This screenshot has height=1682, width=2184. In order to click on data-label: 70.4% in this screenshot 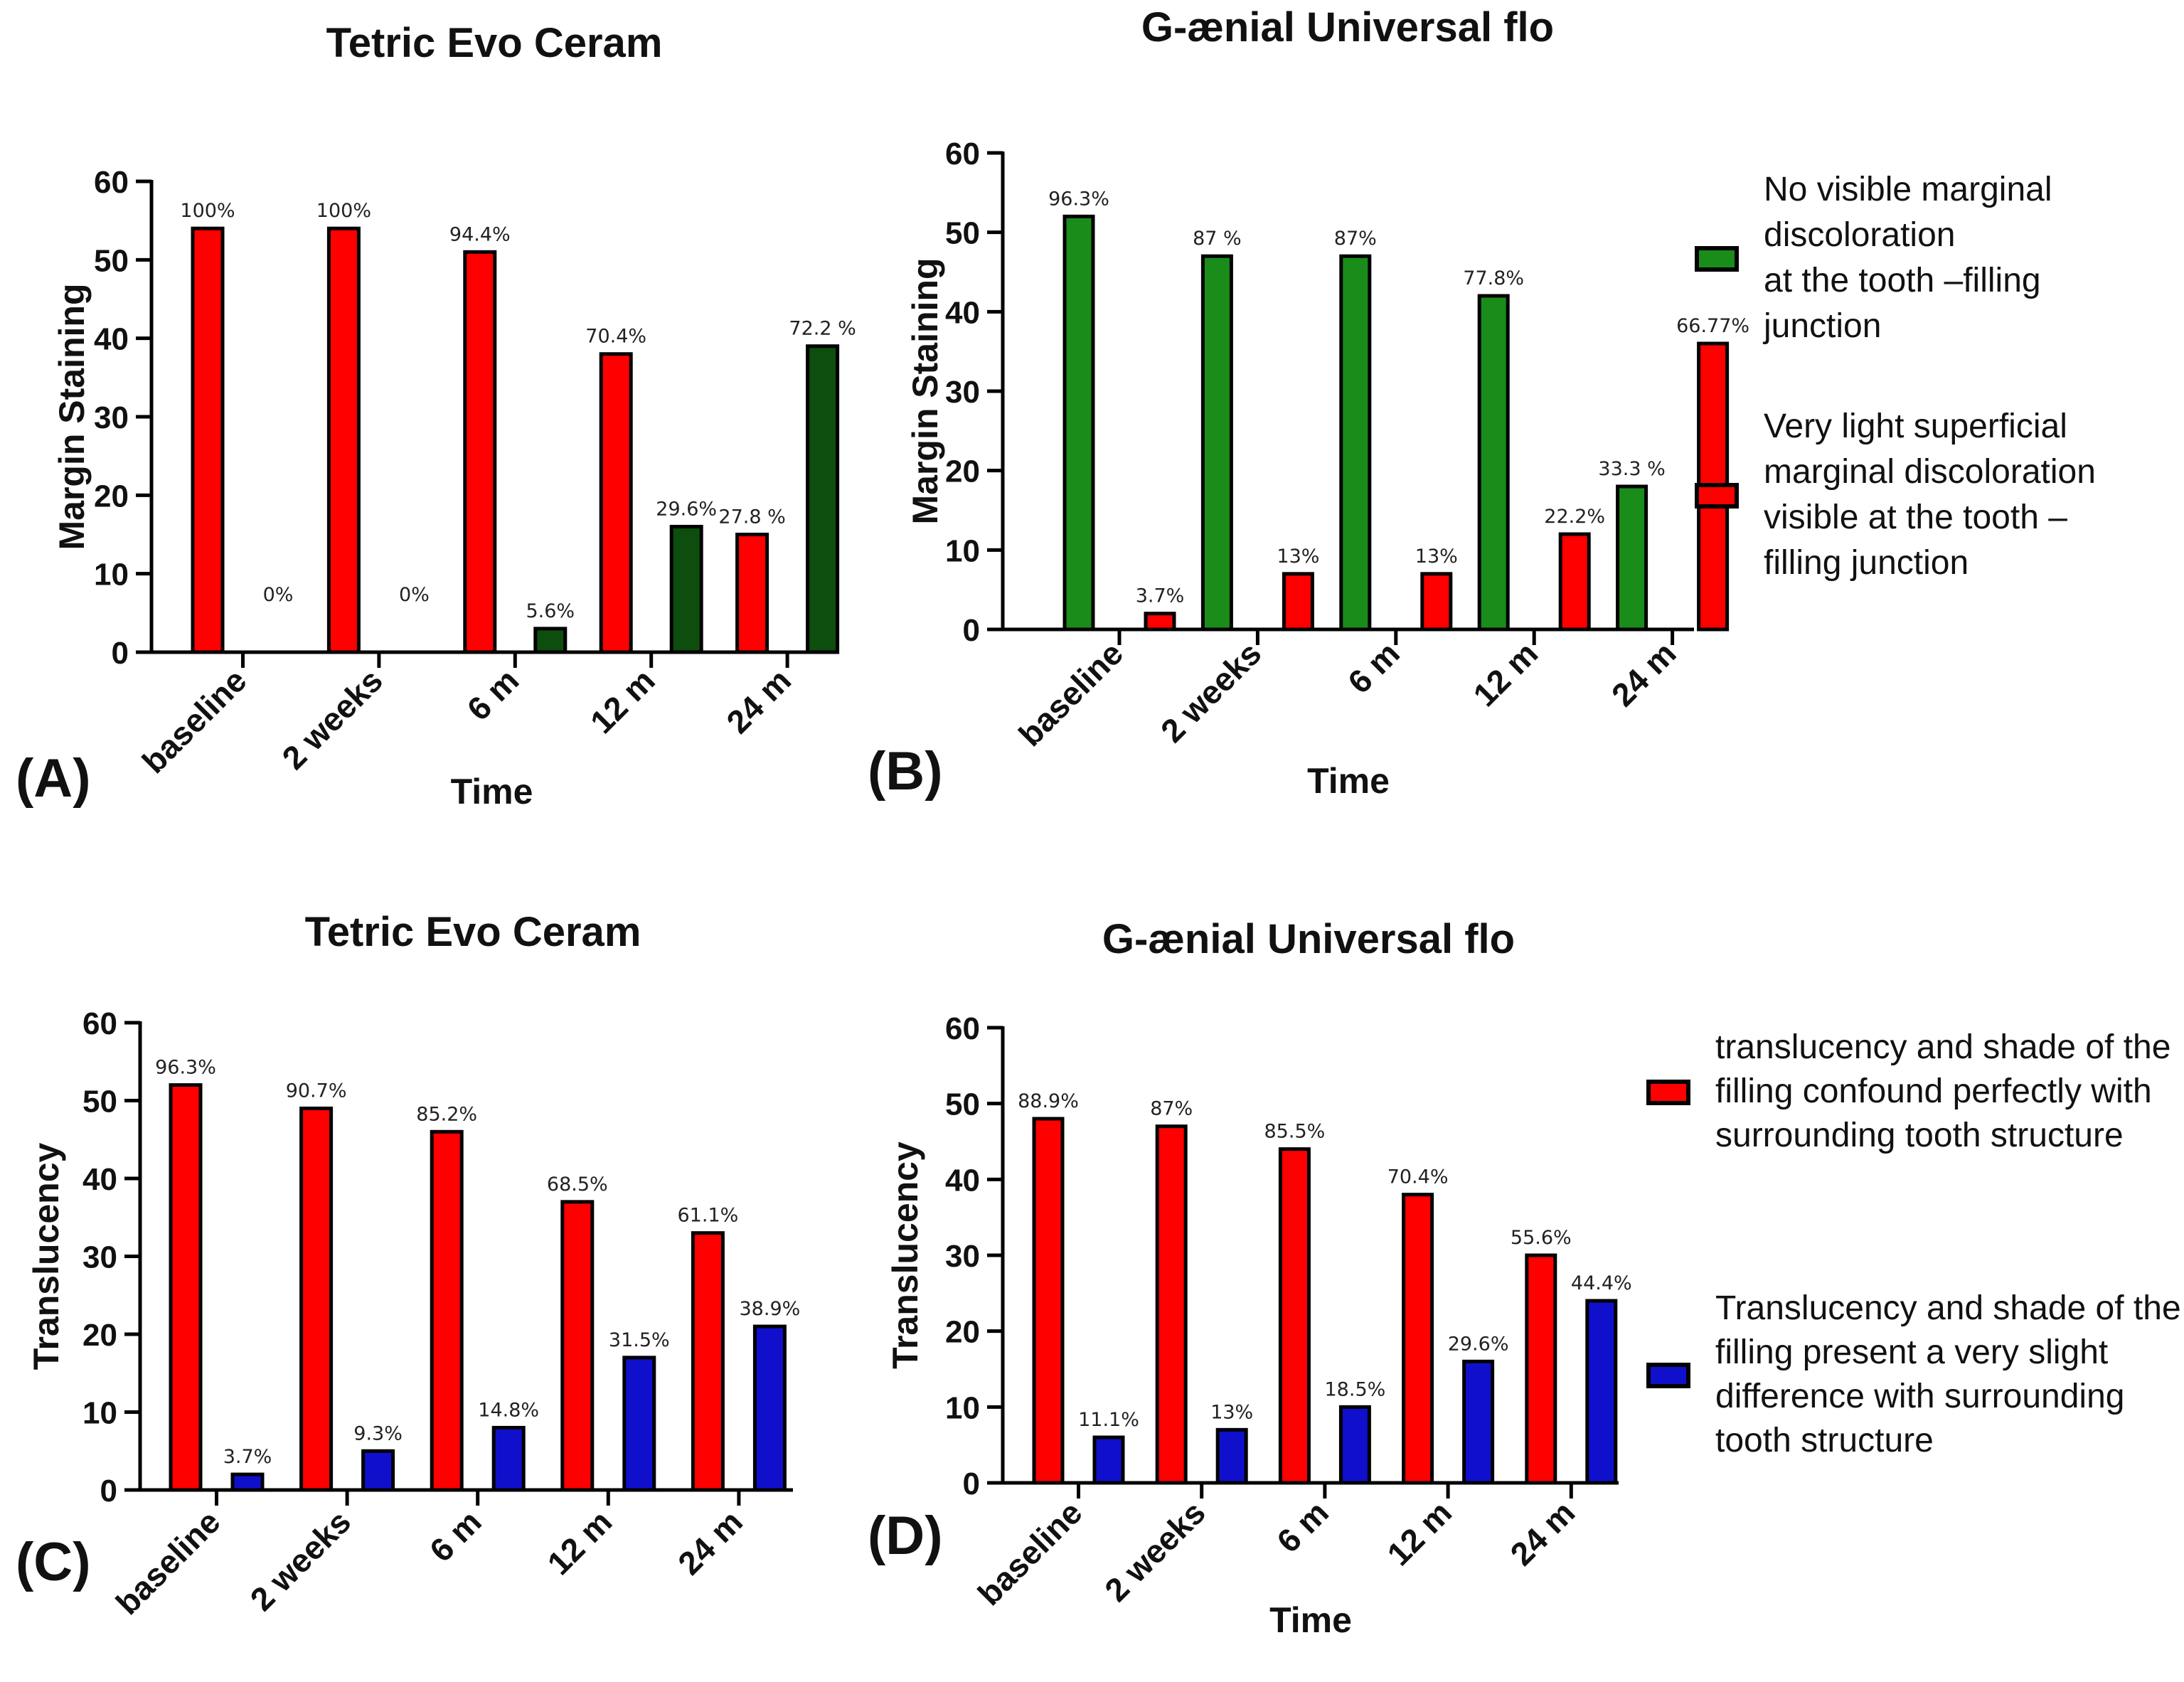, I will do `click(1418, 1177)`.